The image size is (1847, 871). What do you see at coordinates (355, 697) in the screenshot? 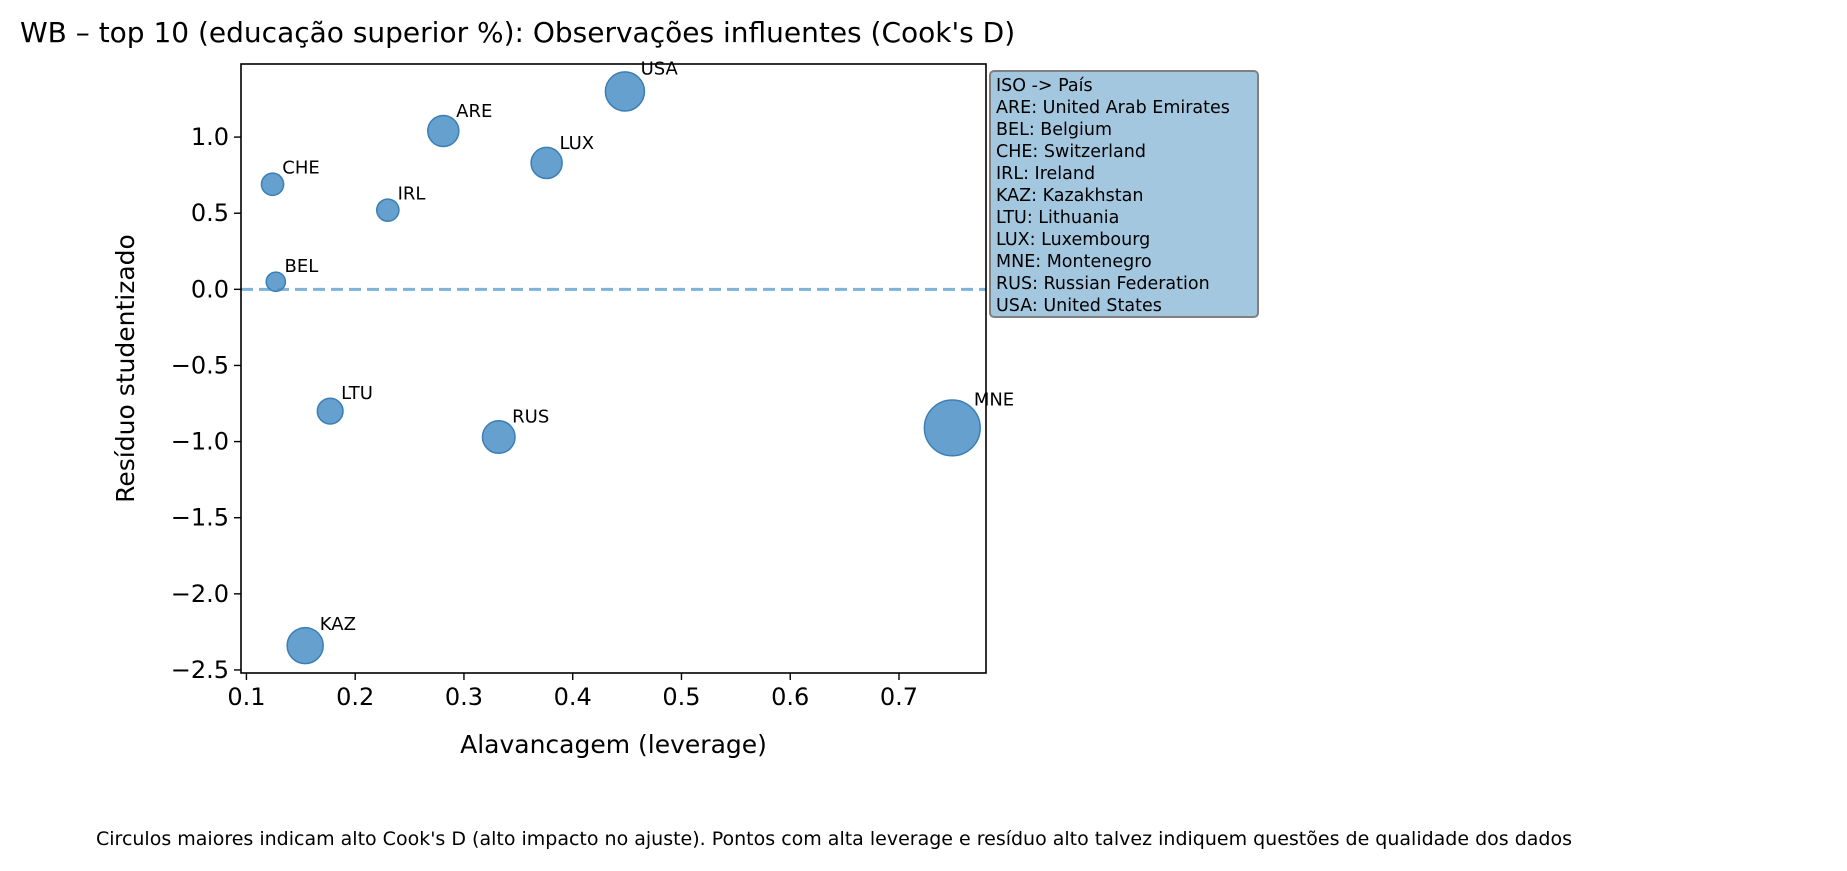
I see `x-tick-label: 0.2` at bounding box center [355, 697].